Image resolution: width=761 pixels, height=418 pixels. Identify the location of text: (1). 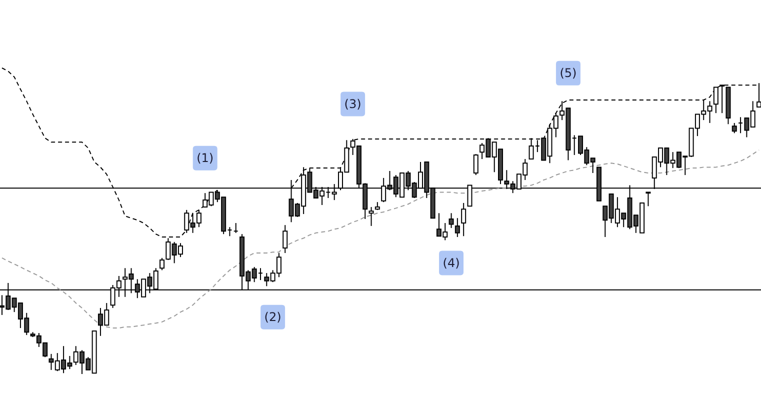
(205, 158).